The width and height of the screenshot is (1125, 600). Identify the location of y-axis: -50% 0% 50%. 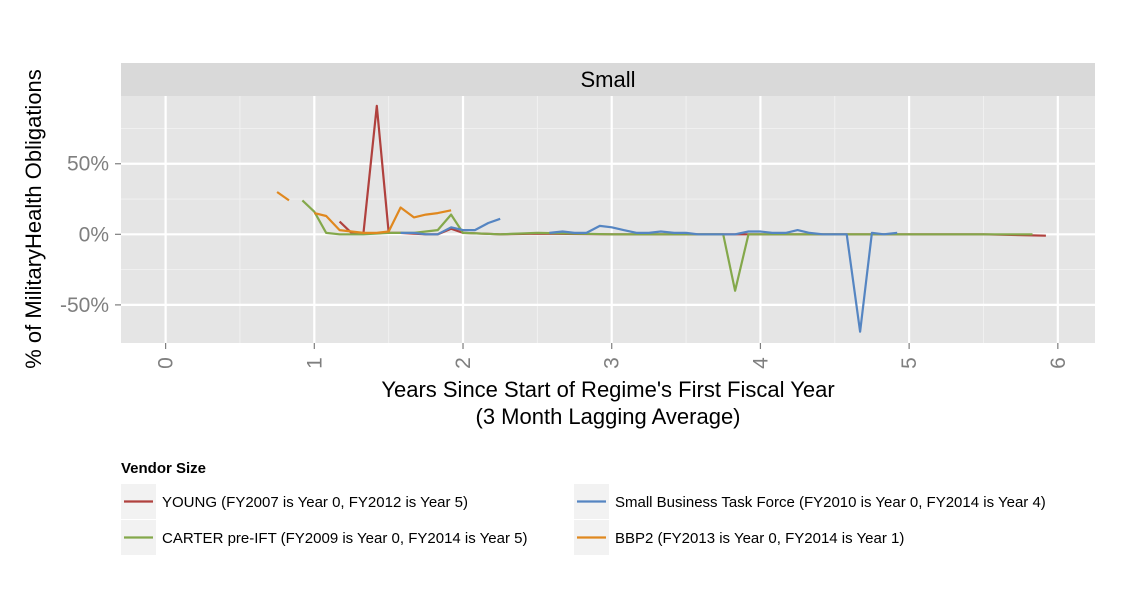
(90, 235).